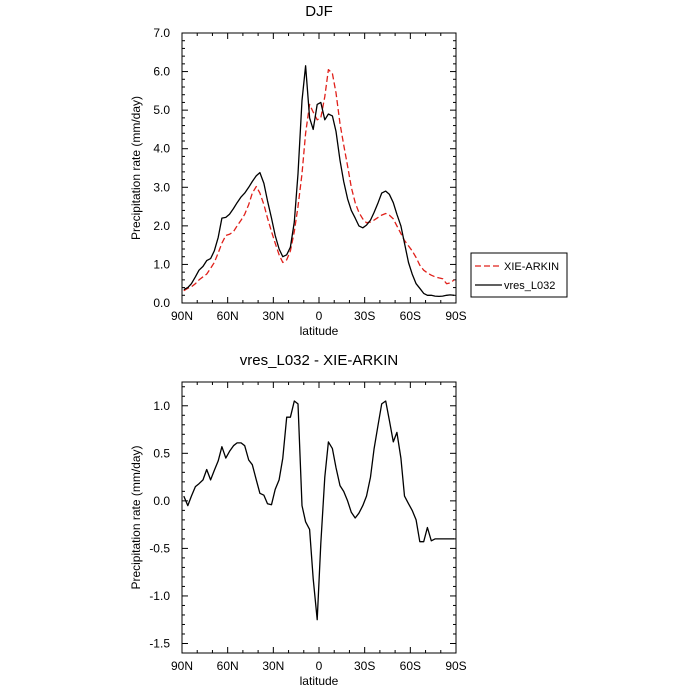 The height and width of the screenshot is (700, 700). I want to click on y-tick-label: -1.0, so click(159, 596).